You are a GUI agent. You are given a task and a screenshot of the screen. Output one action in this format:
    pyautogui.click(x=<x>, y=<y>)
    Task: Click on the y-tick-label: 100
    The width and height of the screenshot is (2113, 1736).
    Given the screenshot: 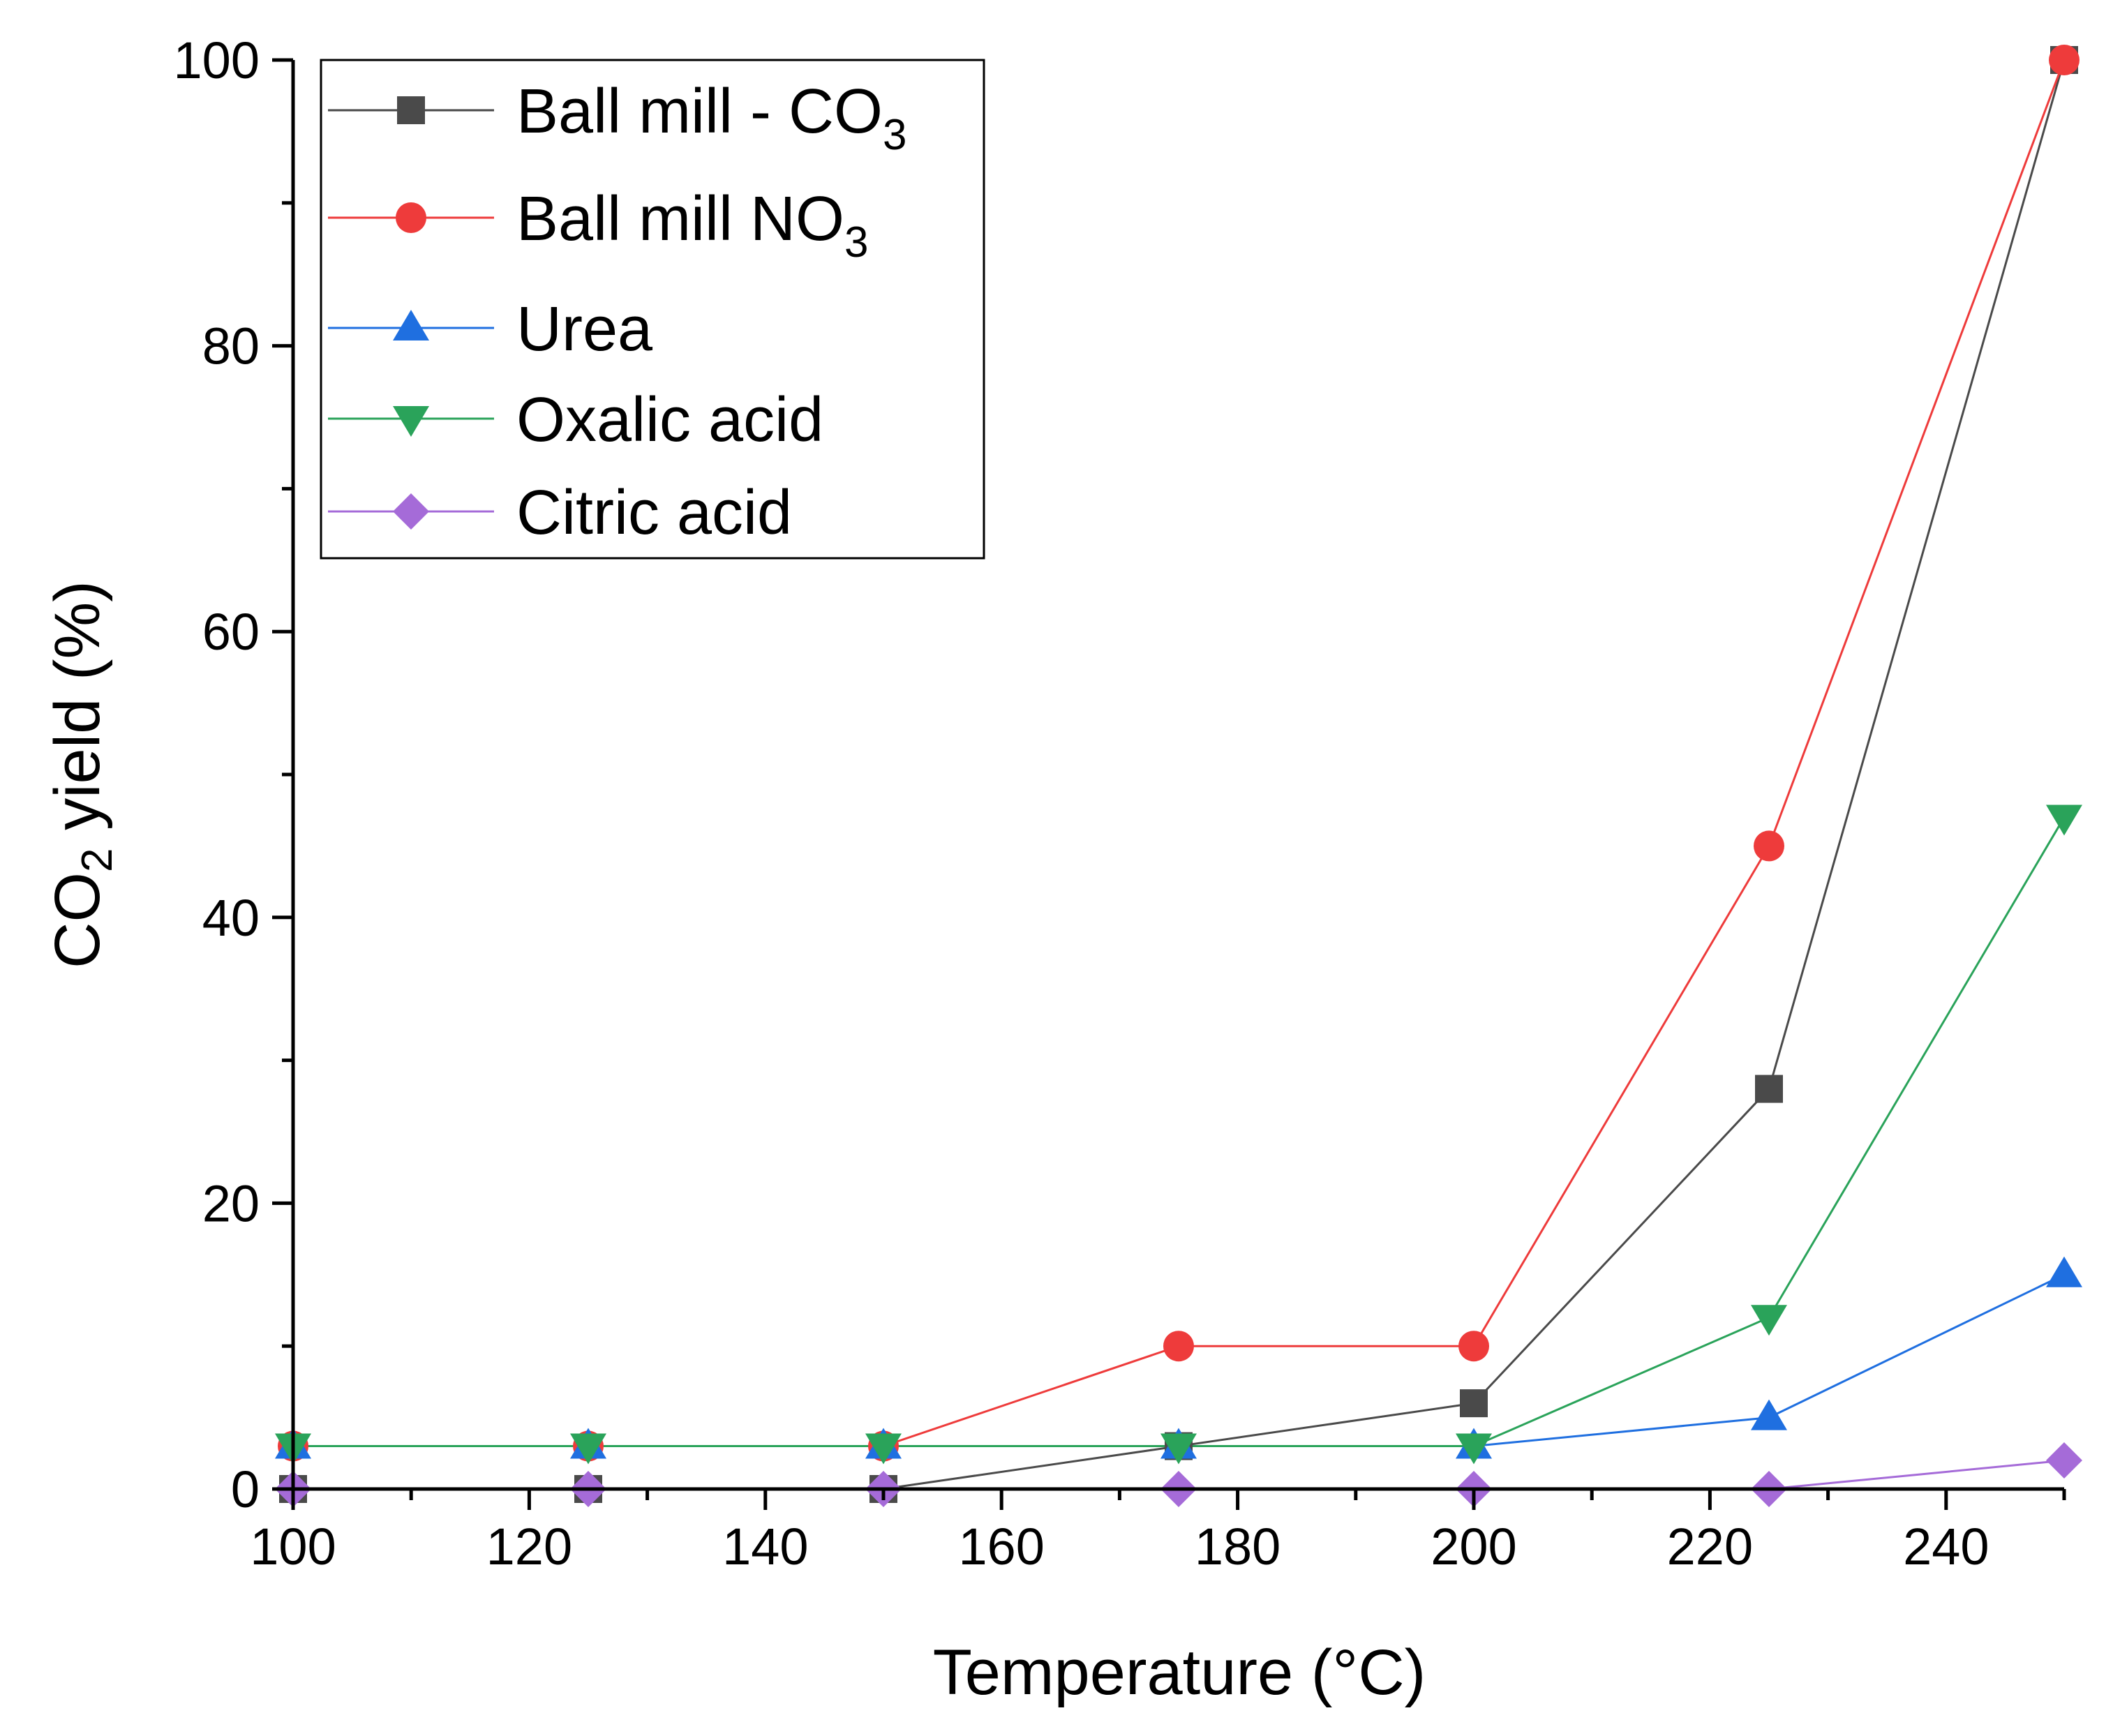 What is the action you would take?
    pyautogui.click(x=217, y=60)
    